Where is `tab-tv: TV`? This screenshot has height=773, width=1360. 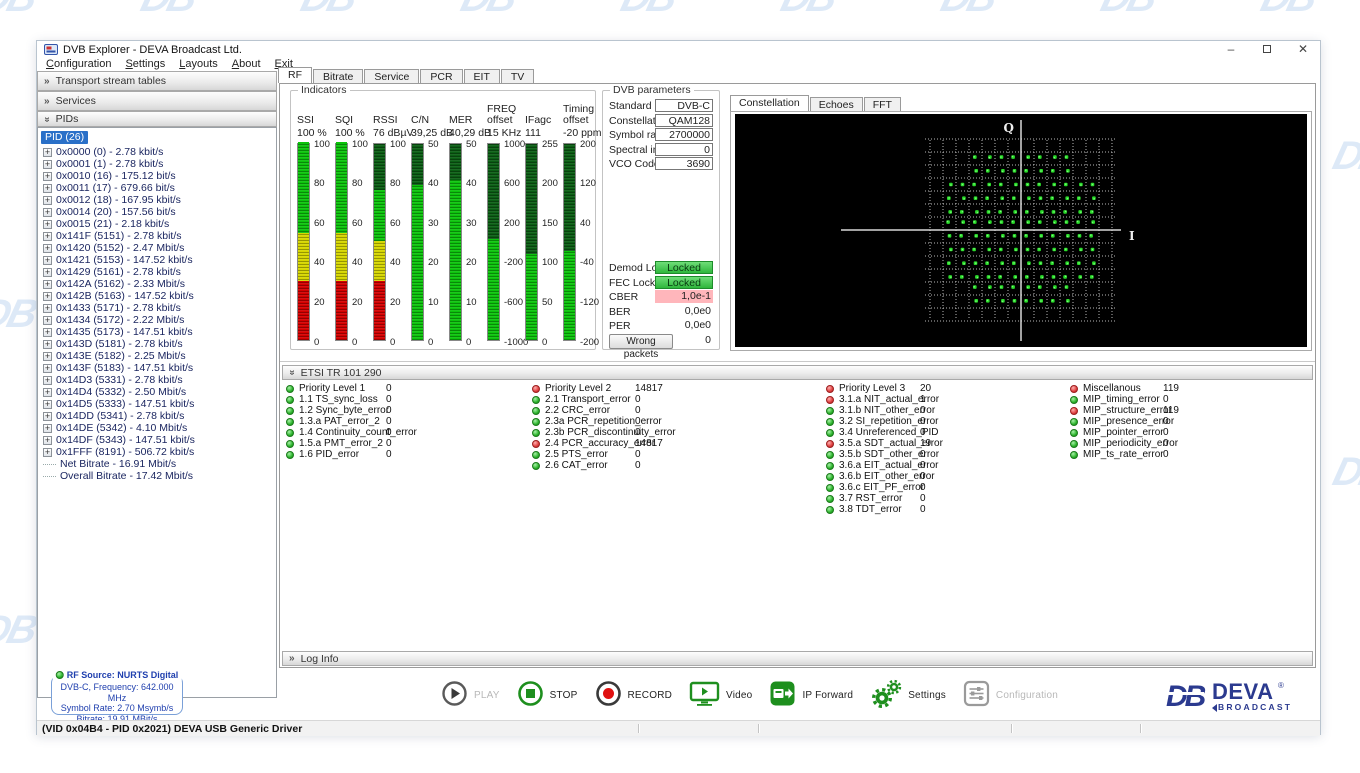 tab-tv: TV is located at coordinates (517, 76).